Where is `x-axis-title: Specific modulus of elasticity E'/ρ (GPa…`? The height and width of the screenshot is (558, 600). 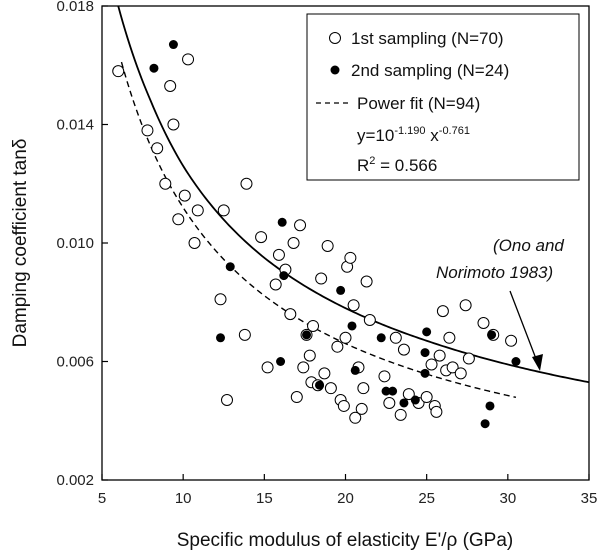
x-axis-title: Specific modulus of elasticity E'/ρ (GPa… is located at coordinates (345, 540).